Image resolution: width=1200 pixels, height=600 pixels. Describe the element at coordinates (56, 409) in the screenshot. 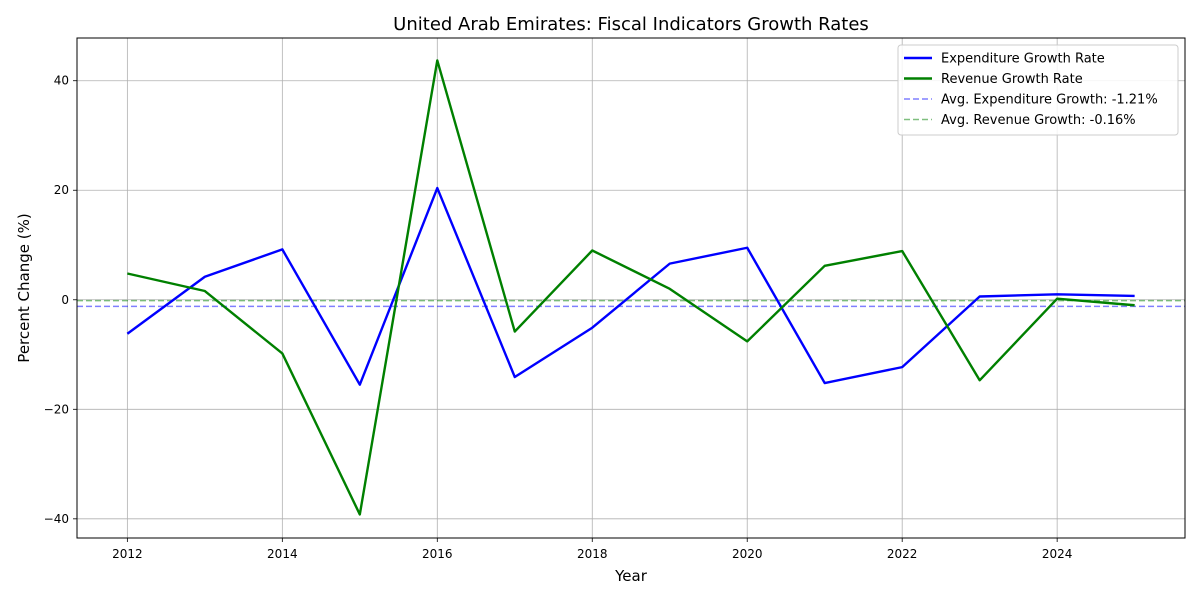

I see `y-tick-label: −20` at that location.